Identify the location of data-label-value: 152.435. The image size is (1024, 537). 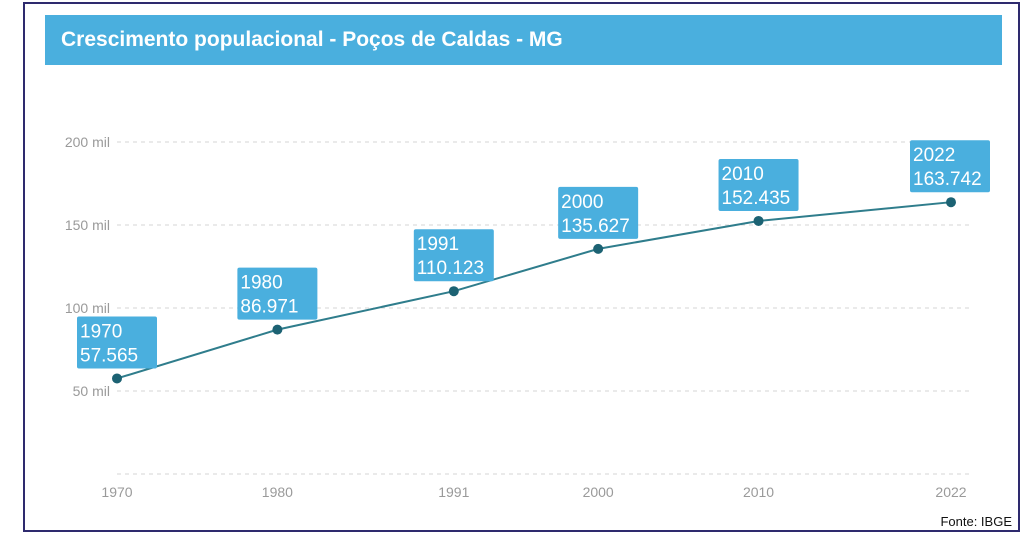
(756, 198).